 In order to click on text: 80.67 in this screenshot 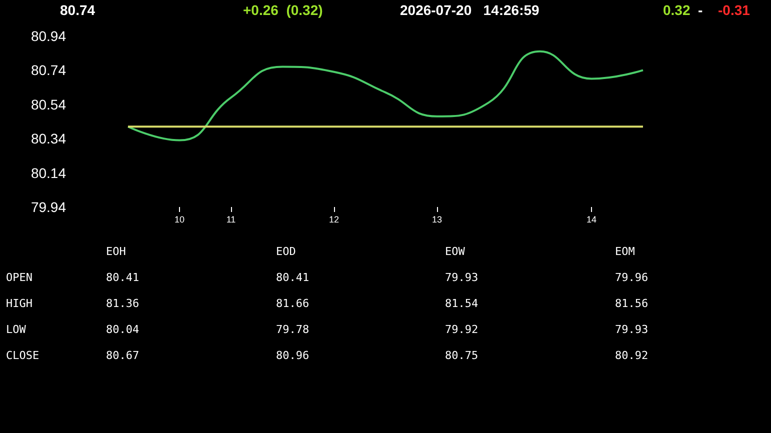, I will do `click(123, 355)`.